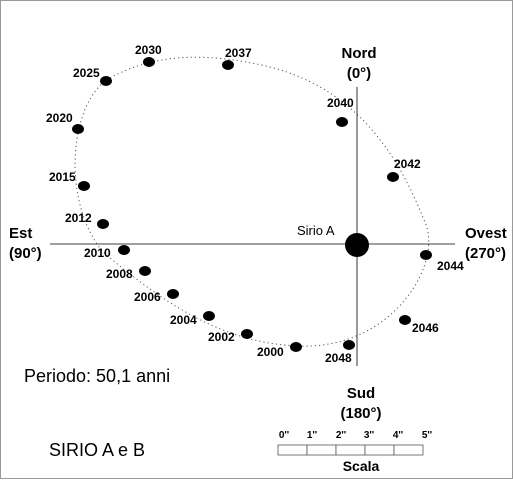  I want to click on south-label: Sud, so click(361, 393).